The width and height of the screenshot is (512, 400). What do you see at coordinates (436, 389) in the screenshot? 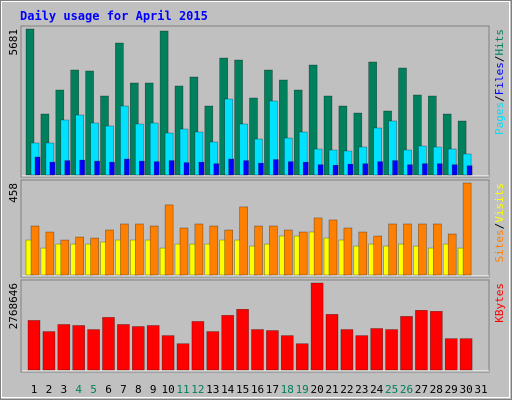
I see `x-tick-label: 28` at bounding box center [436, 389].